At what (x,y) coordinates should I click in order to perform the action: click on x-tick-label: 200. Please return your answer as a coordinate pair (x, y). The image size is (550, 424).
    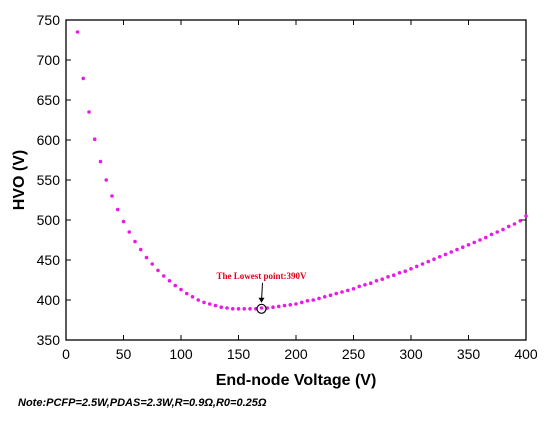
    Looking at the image, I should click on (296, 354).